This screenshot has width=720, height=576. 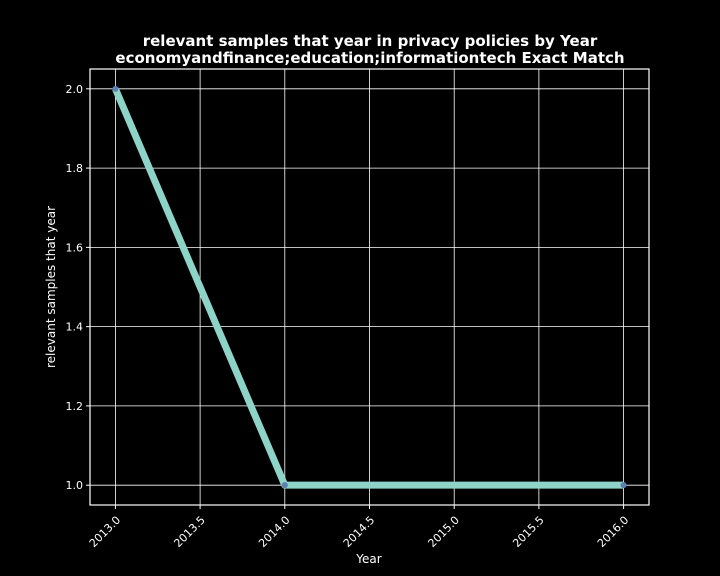 I want to click on y-tick-label: 1.6, so click(x=75, y=247).